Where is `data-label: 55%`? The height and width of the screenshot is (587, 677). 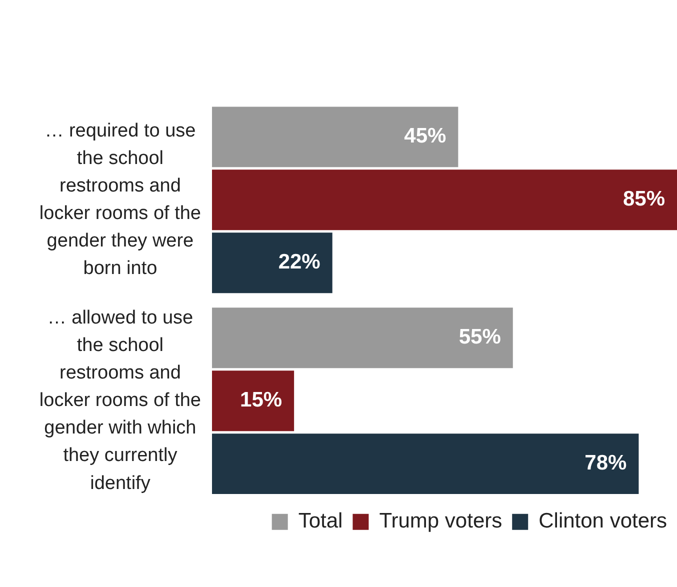
data-label: 55% is located at coordinates (480, 337).